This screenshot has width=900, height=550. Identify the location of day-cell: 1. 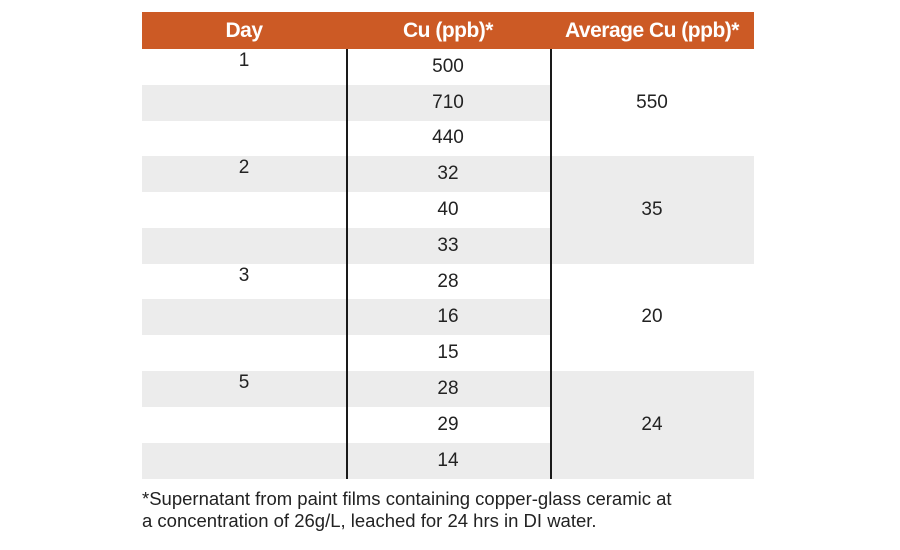
(244, 60).